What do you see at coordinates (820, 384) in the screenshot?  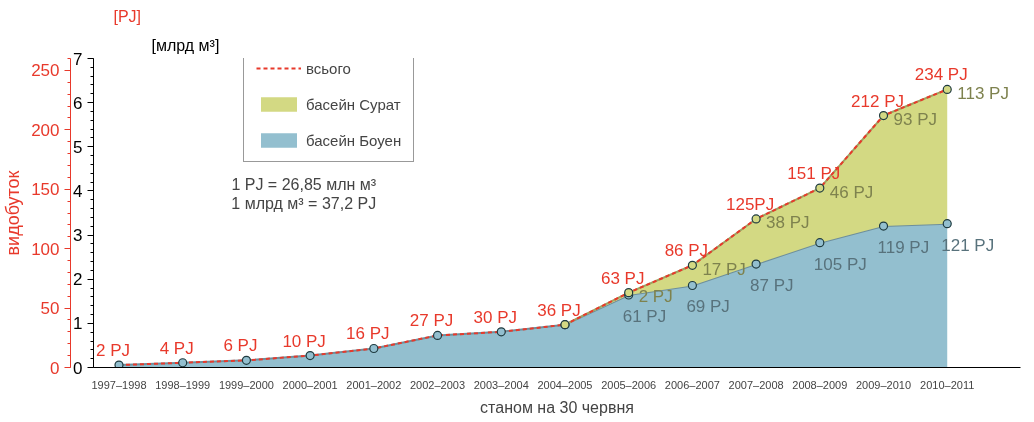 I see `x-tick-label: 2008–2009` at bounding box center [820, 384].